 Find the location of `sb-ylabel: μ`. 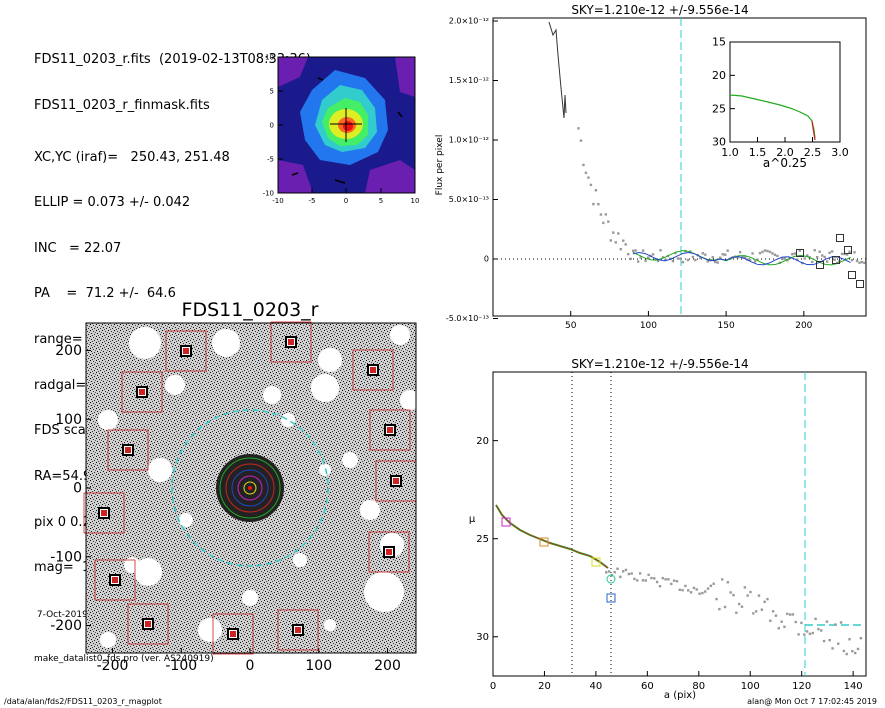

sb-ylabel: μ is located at coordinates (472, 519).